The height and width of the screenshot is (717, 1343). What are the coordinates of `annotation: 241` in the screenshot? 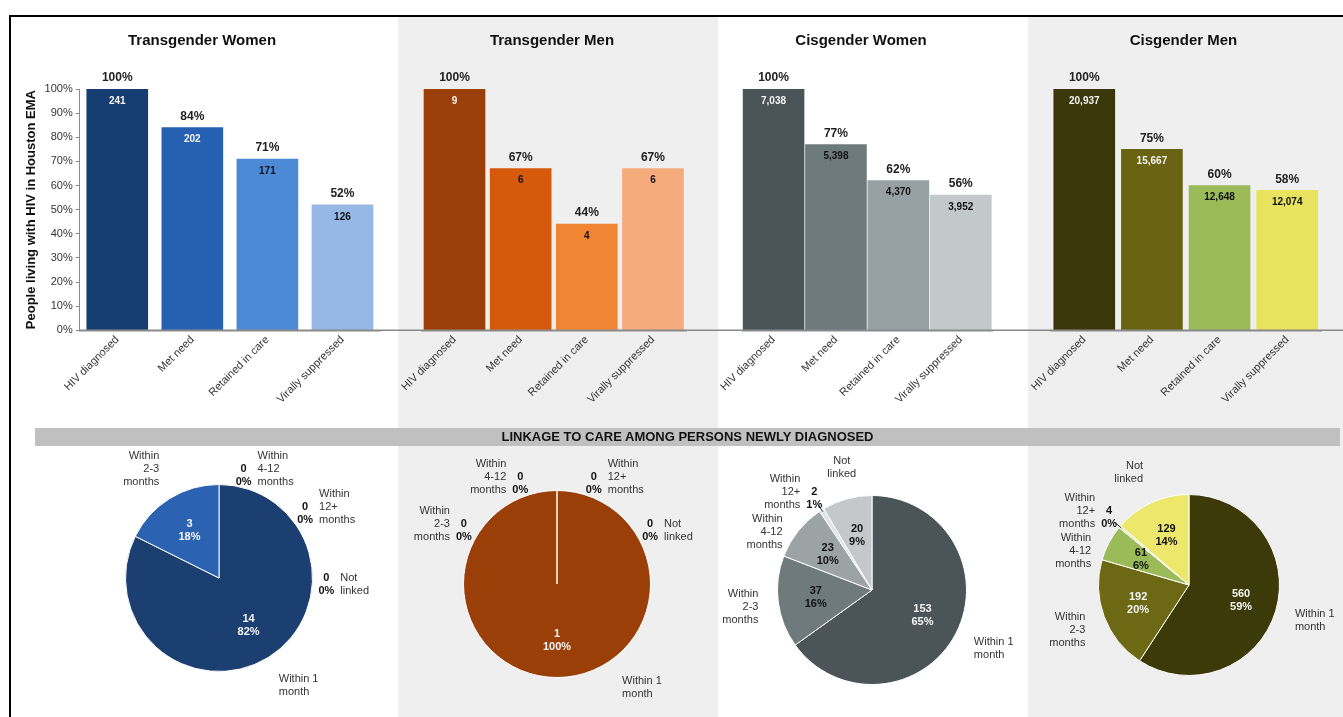 It's located at (117, 100).